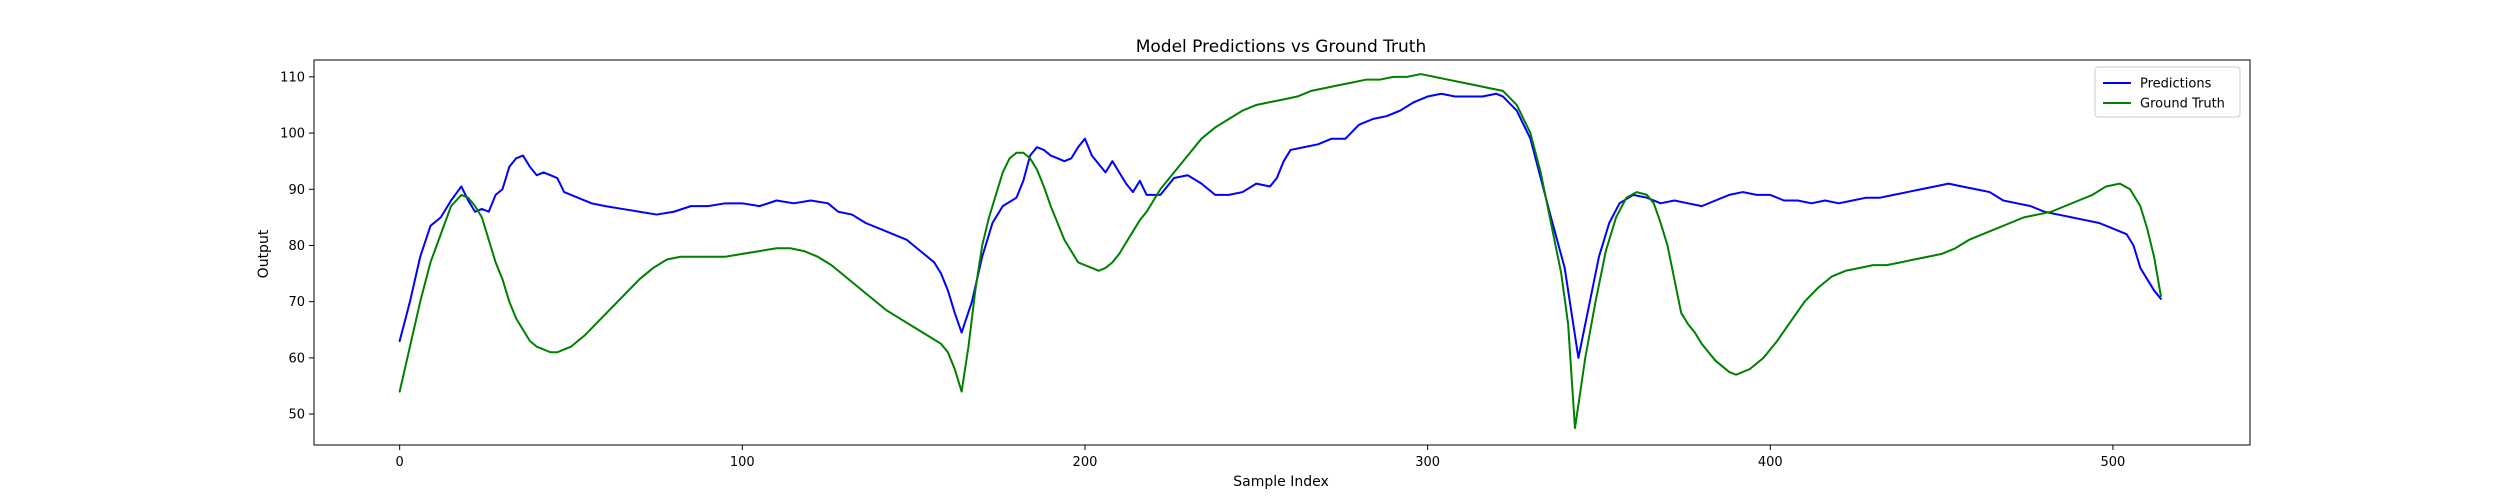 The height and width of the screenshot is (500, 2500). What do you see at coordinates (1261, 457) in the screenshot?
I see `x-axis-ticks: 0 100 200 300 400 500` at bounding box center [1261, 457].